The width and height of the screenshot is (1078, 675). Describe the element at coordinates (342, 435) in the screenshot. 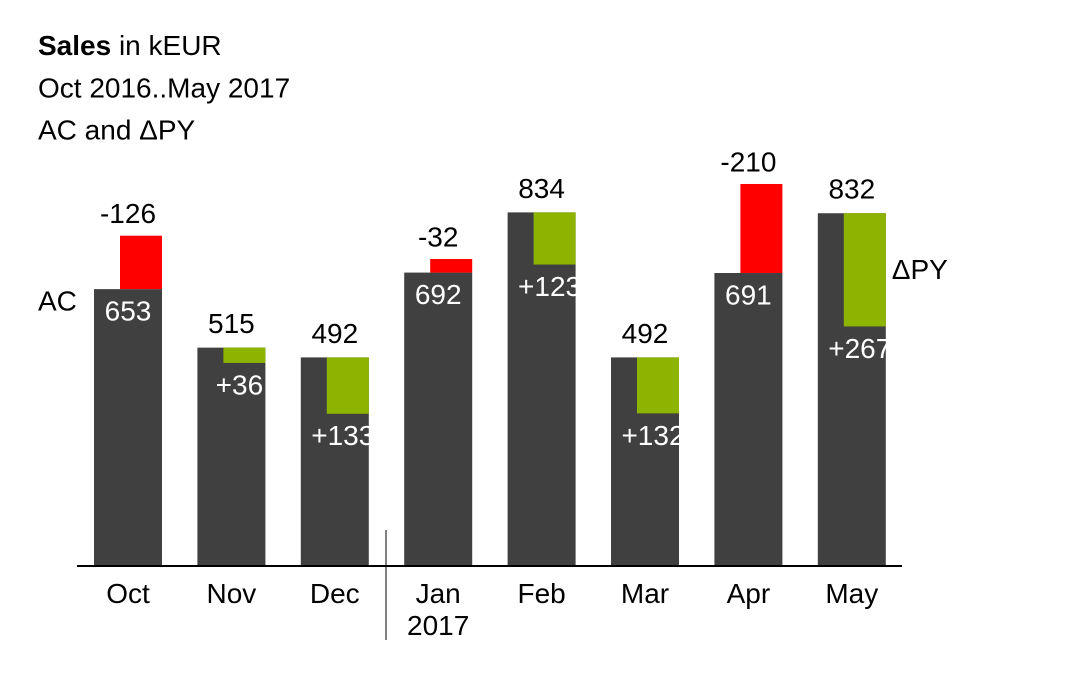

I see `delta-label: +133` at that location.